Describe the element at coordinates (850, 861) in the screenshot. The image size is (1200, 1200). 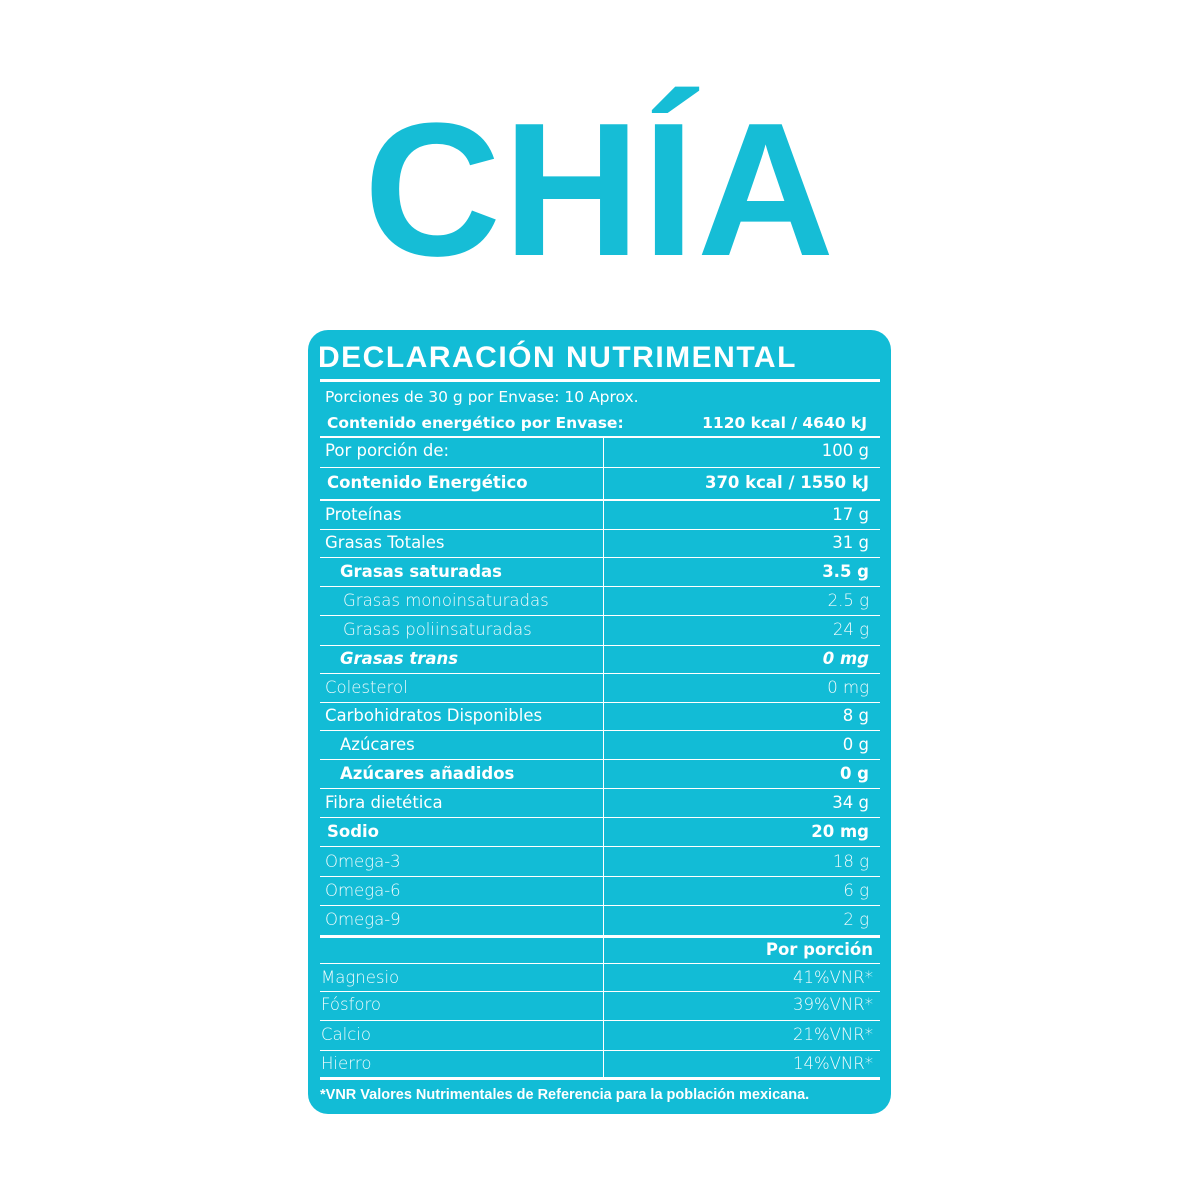
I see `row-value: 18 g` at that location.